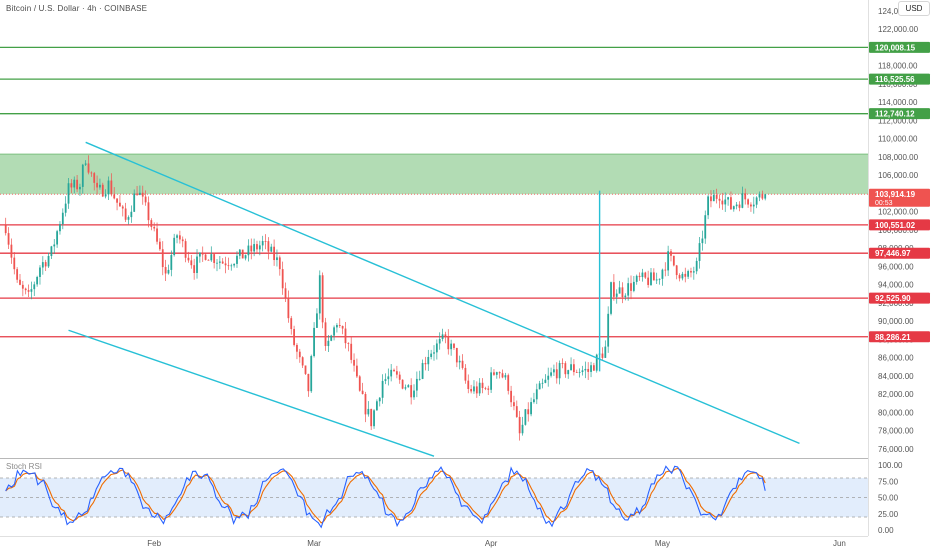 The height and width of the screenshot is (550, 932). Describe the element at coordinates (898, 230) in the screenshot. I see `price-tick-label: 100,000.00` at that location.